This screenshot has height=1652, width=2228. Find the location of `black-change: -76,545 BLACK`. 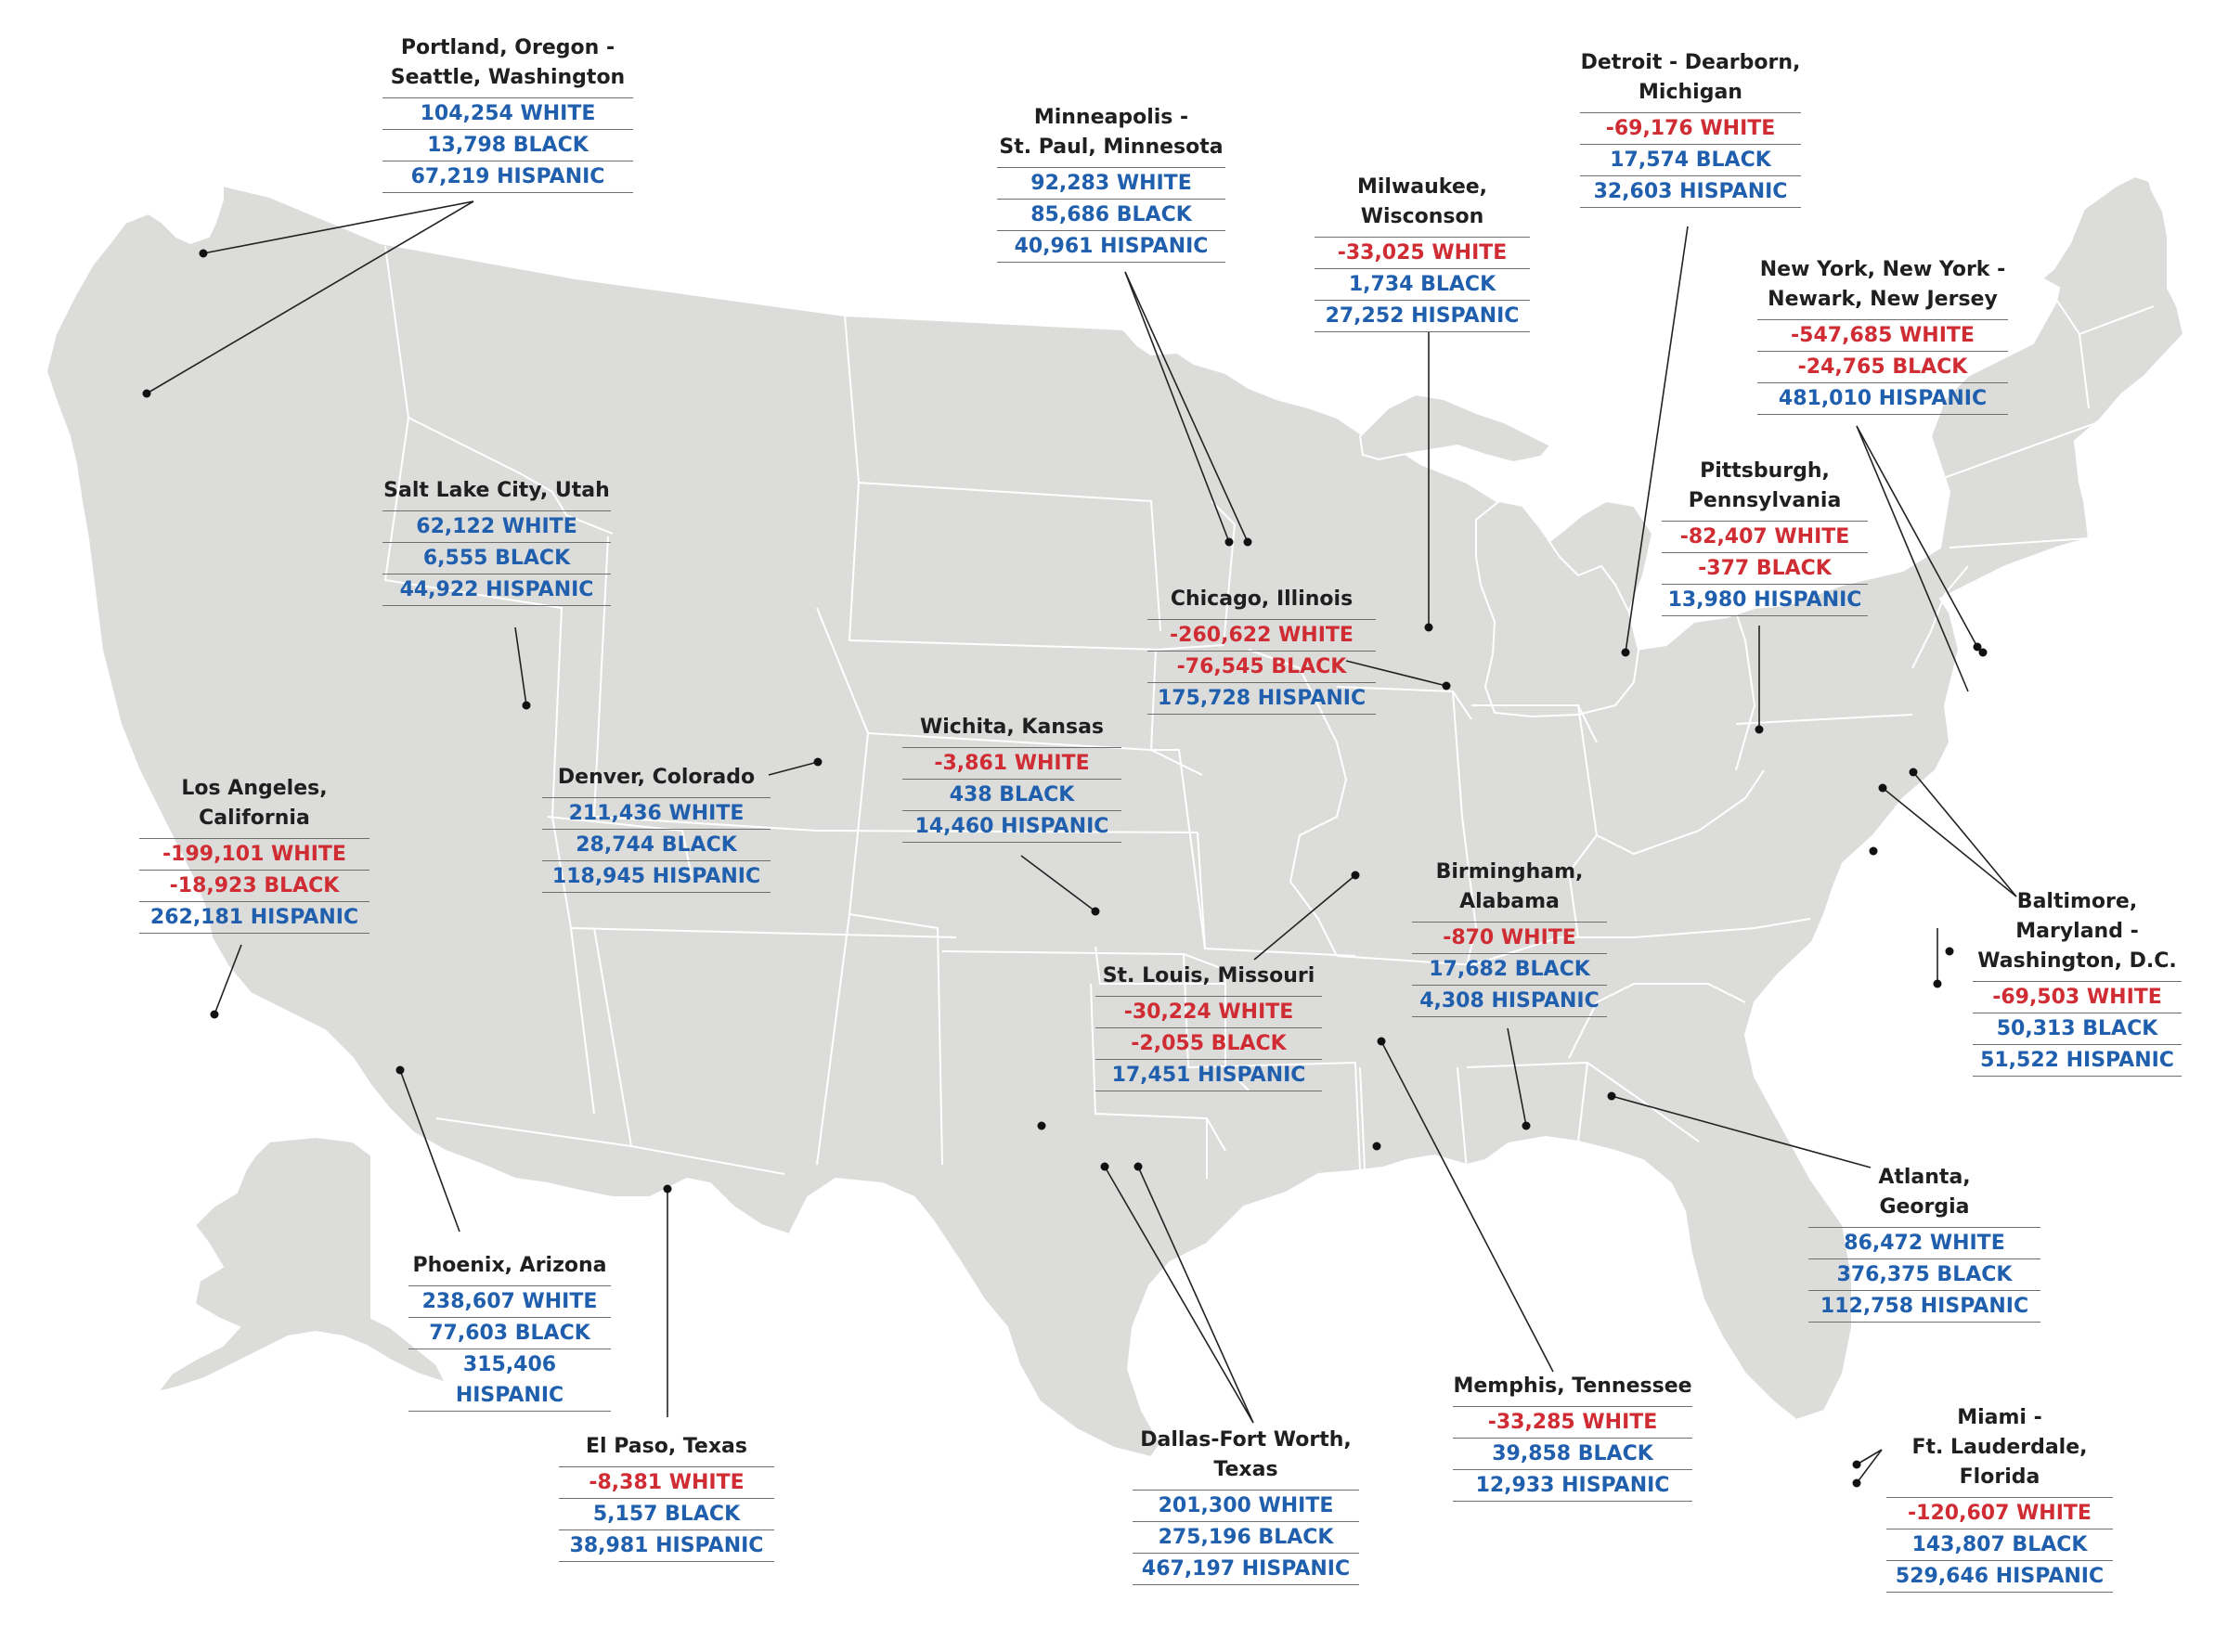

black-change: -76,545 BLACK is located at coordinates (1261, 666).